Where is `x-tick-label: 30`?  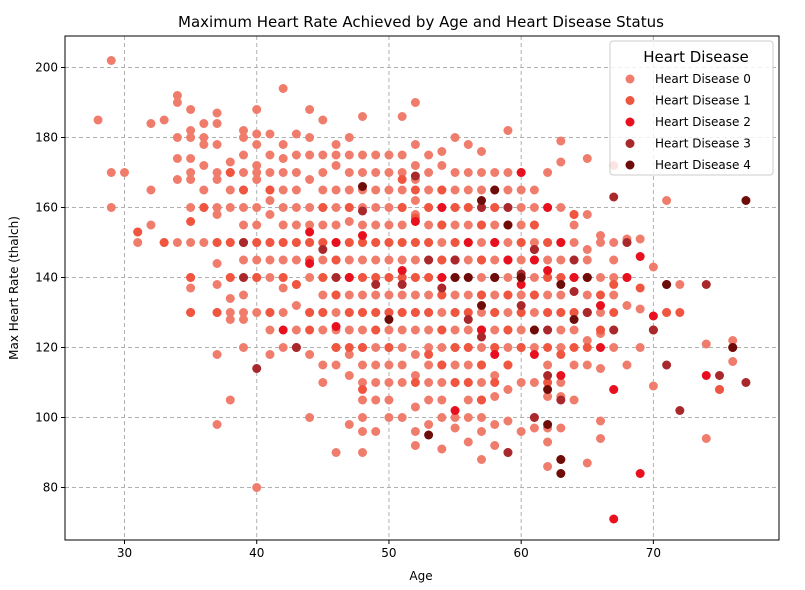 x-tick-label: 30 is located at coordinates (124, 553).